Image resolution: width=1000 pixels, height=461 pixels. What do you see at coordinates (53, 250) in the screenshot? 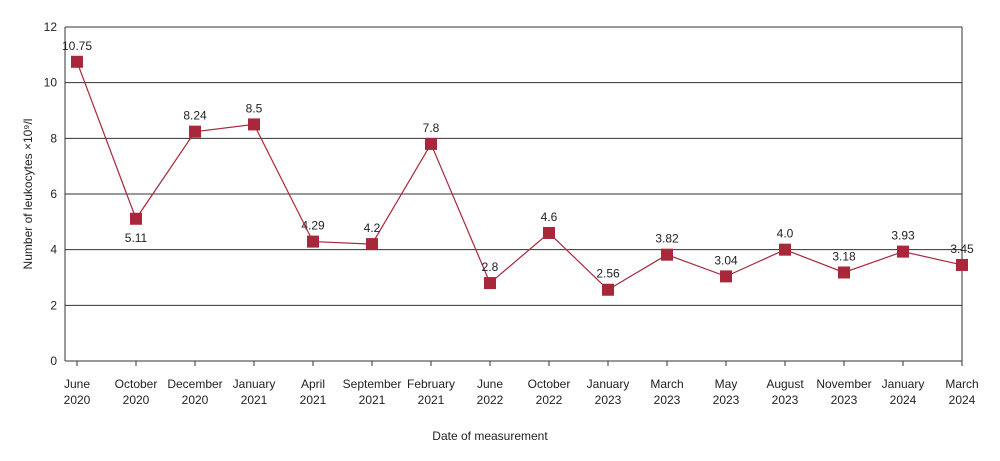
I see `y-tick-label: 4` at bounding box center [53, 250].